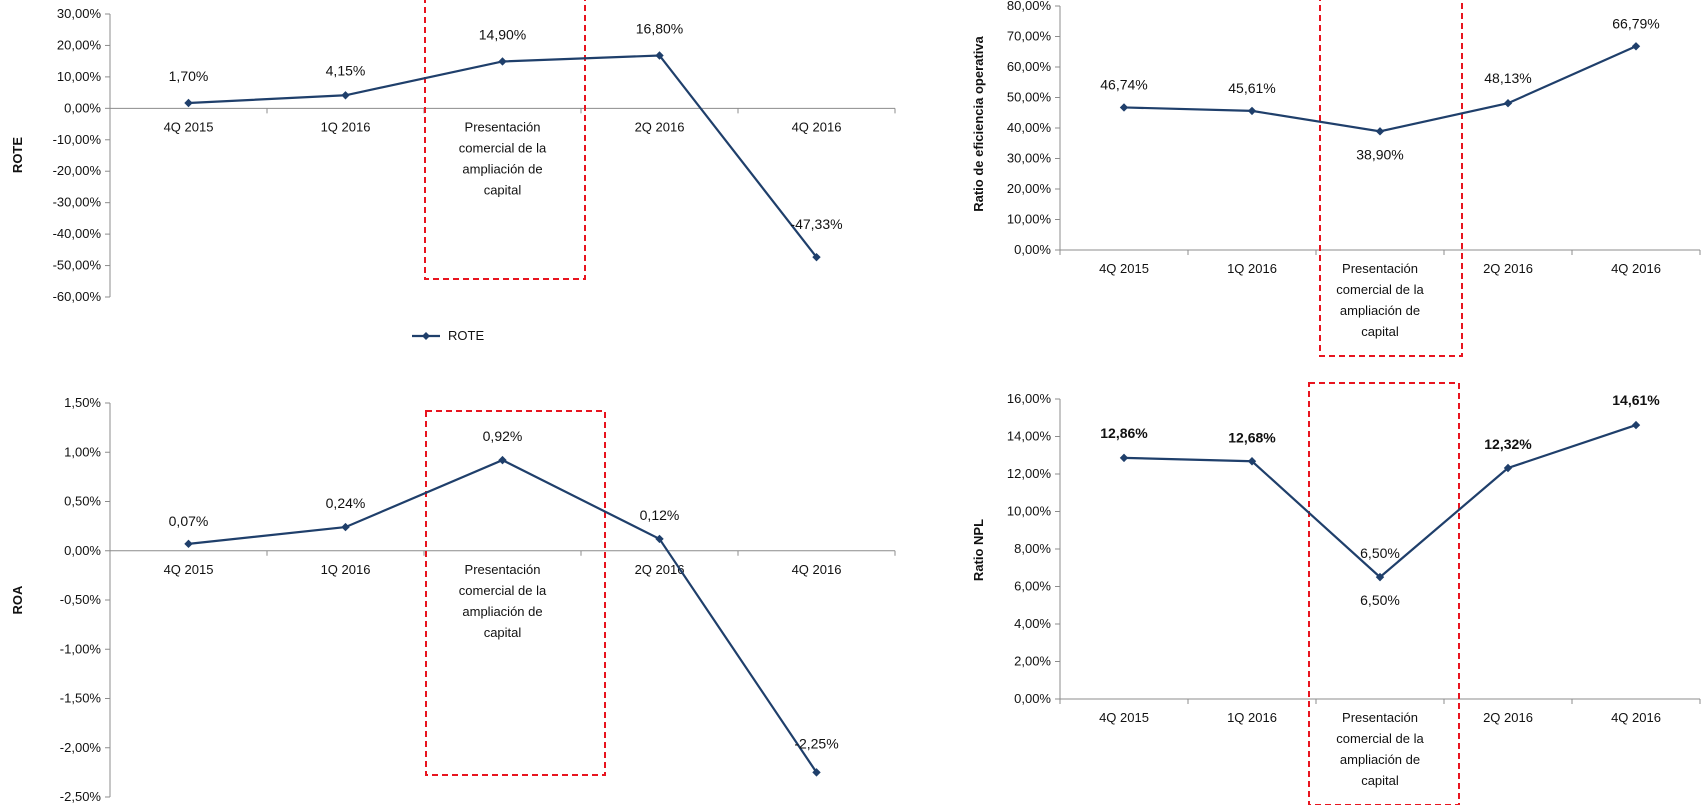  What do you see at coordinates (82, 501) in the screenshot?
I see `y-tick-label: 0,50%` at bounding box center [82, 501].